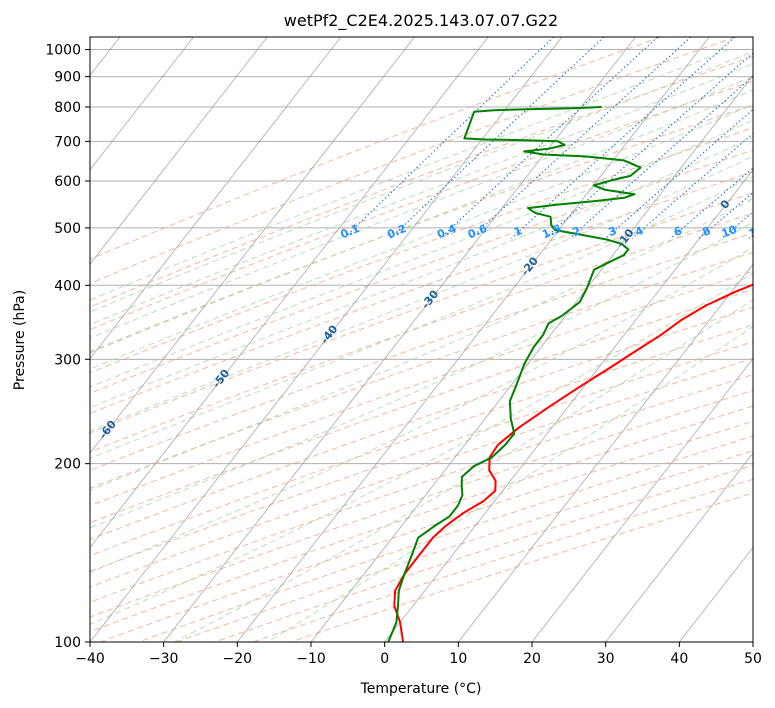  What do you see at coordinates (458, 659) in the screenshot?
I see `x-tick-label: 10` at bounding box center [458, 659].